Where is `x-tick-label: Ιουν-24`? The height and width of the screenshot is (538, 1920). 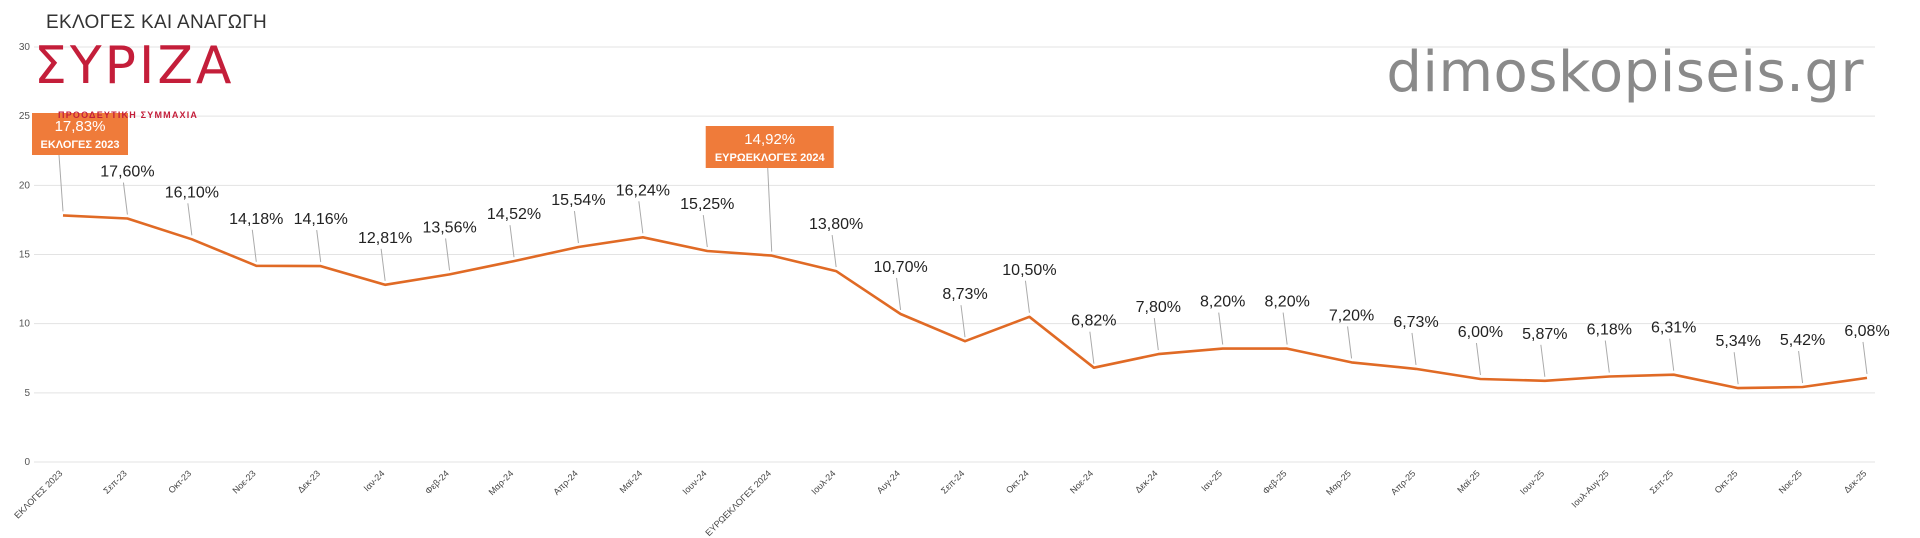
x-tick-label: Ιουν-24 is located at coordinates (694, 482).